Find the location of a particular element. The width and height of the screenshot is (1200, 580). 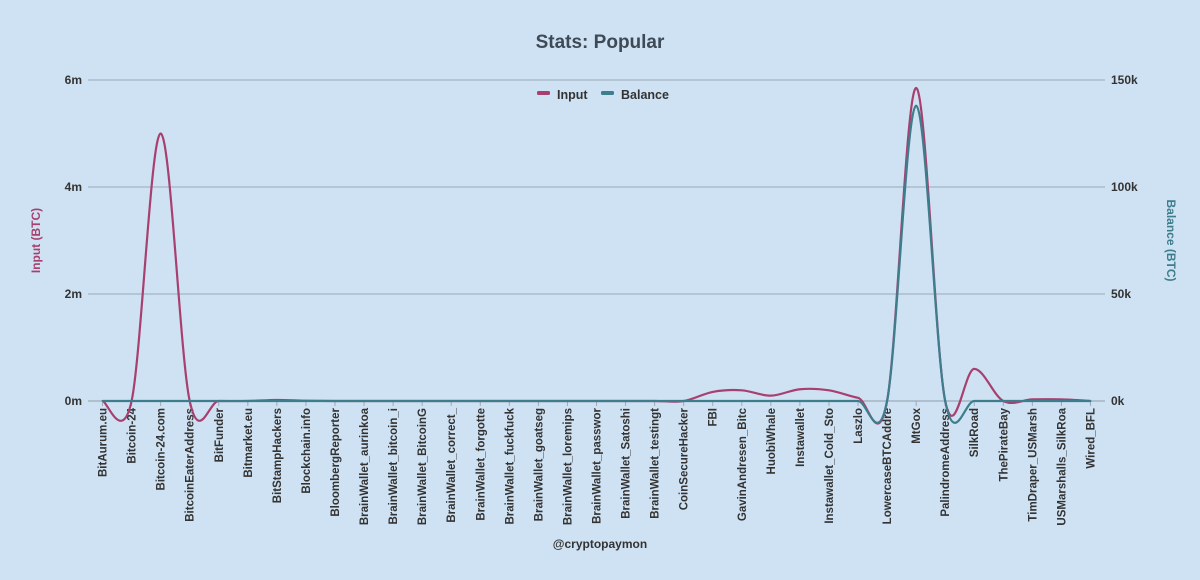

y-left-tick-label: 0m is located at coordinates (73, 401).